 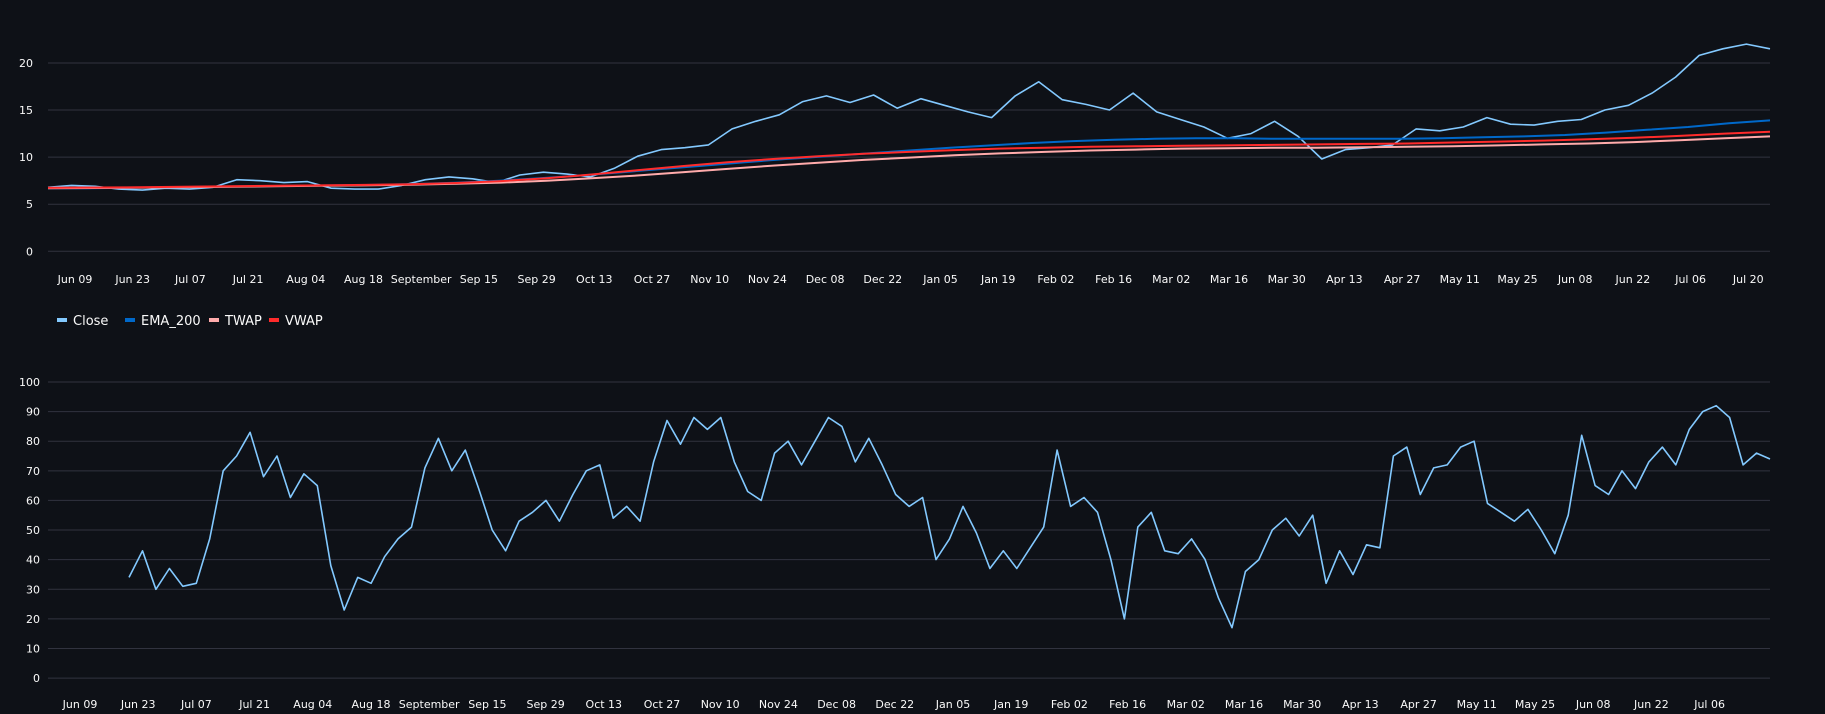 I want to click on y-tick-label: 70, so click(x=33, y=471).